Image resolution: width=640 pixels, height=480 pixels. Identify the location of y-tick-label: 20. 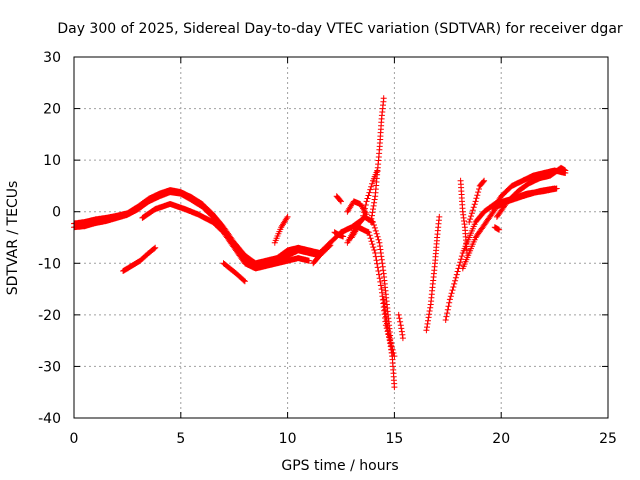
(52, 110).